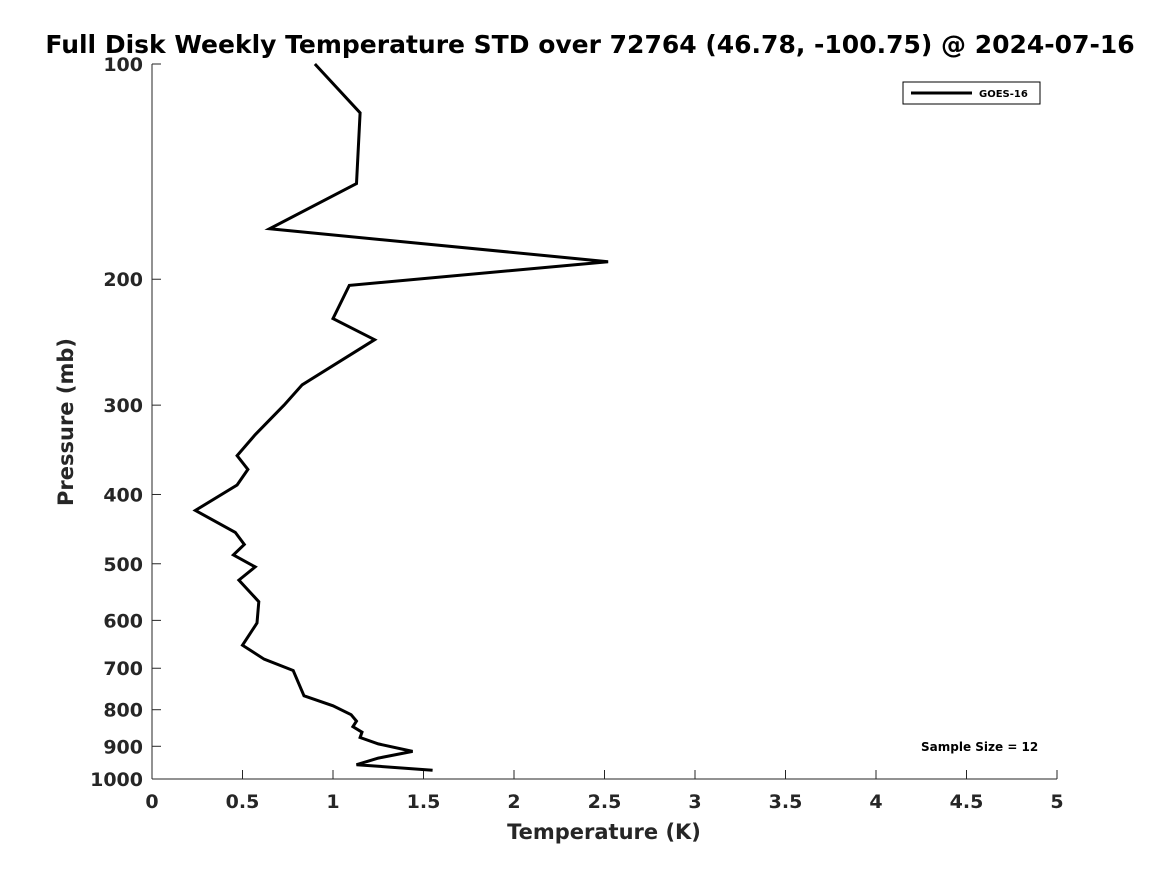  What do you see at coordinates (123, 711) in the screenshot?
I see `y-tick-label: 800` at bounding box center [123, 711].